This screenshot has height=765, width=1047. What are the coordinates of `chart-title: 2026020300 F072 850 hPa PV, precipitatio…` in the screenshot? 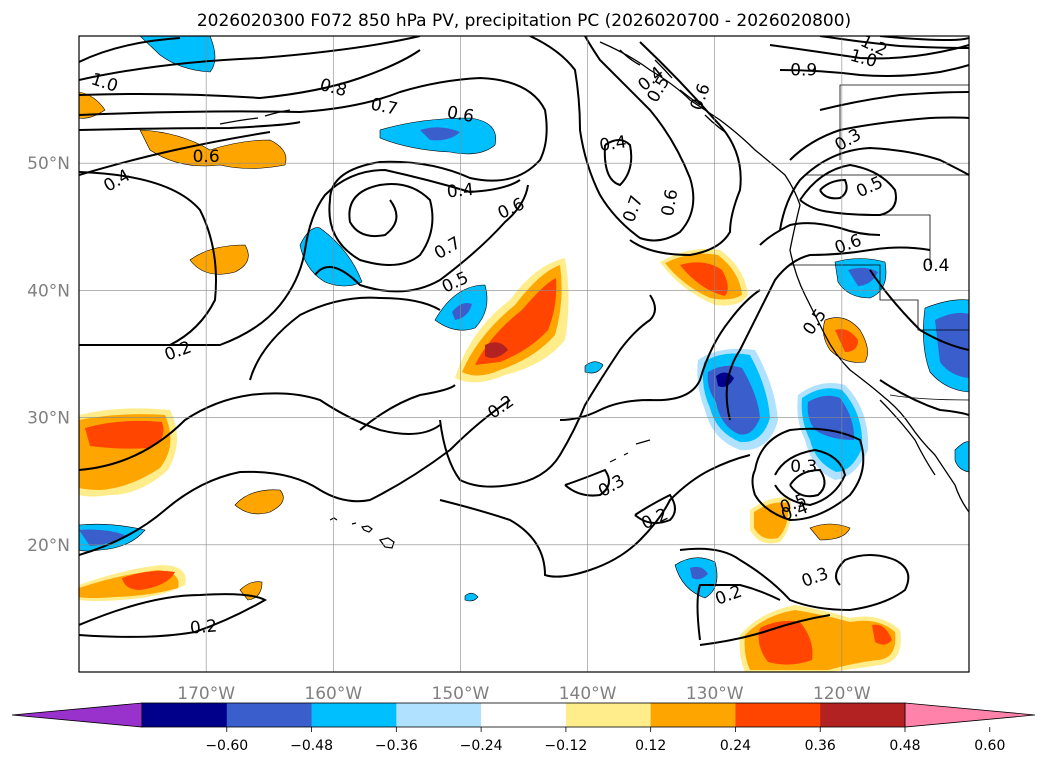 It's located at (524, 21).